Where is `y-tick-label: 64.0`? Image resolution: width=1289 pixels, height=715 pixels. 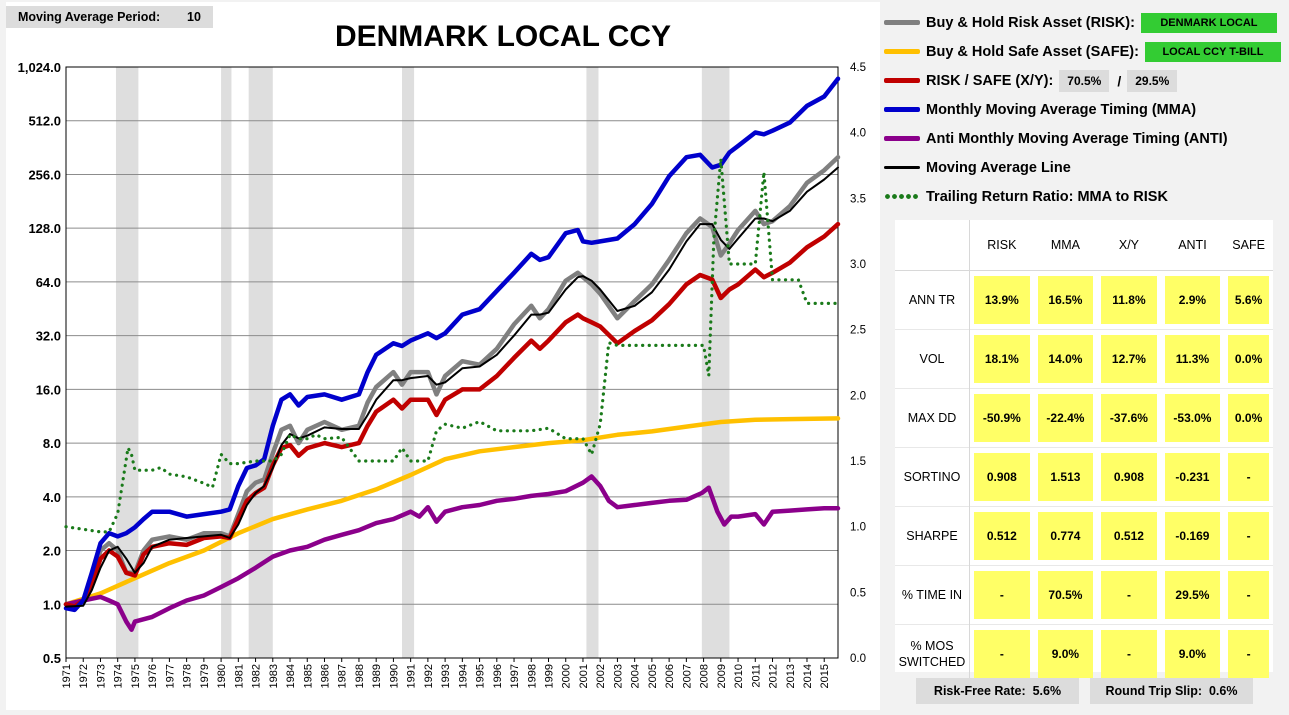 y-tick-label: 64.0 is located at coordinates (48, 282).